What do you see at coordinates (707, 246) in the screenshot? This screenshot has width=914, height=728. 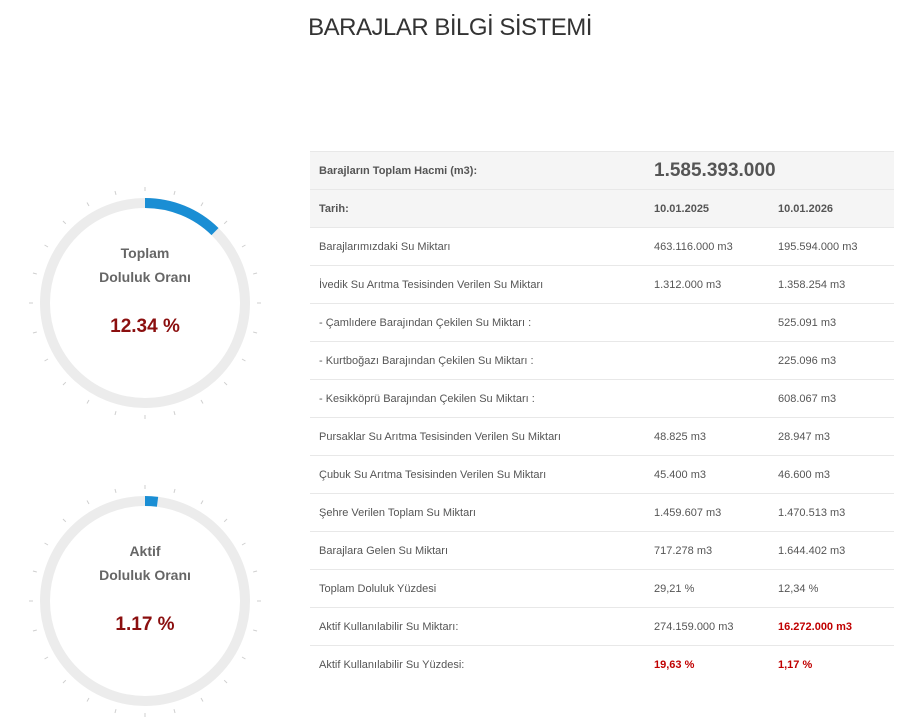 I see `row-value-2025: 463.116.000 m3` at bounding box center [707, 246].